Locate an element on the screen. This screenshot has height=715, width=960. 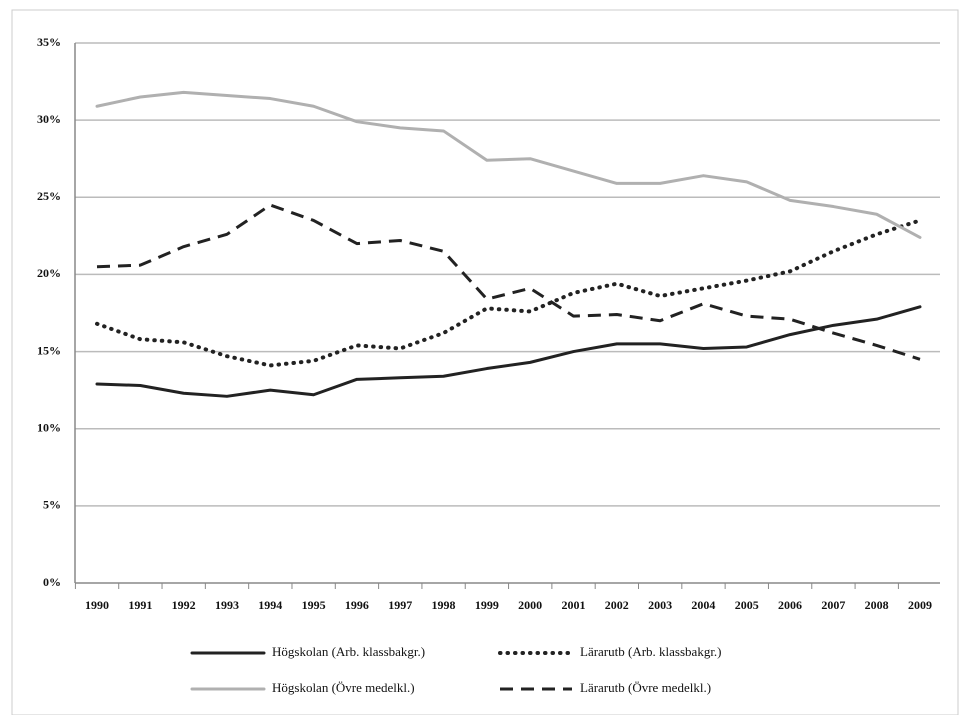
x-tick-label: 2006 is located at coordinates (790, 605).